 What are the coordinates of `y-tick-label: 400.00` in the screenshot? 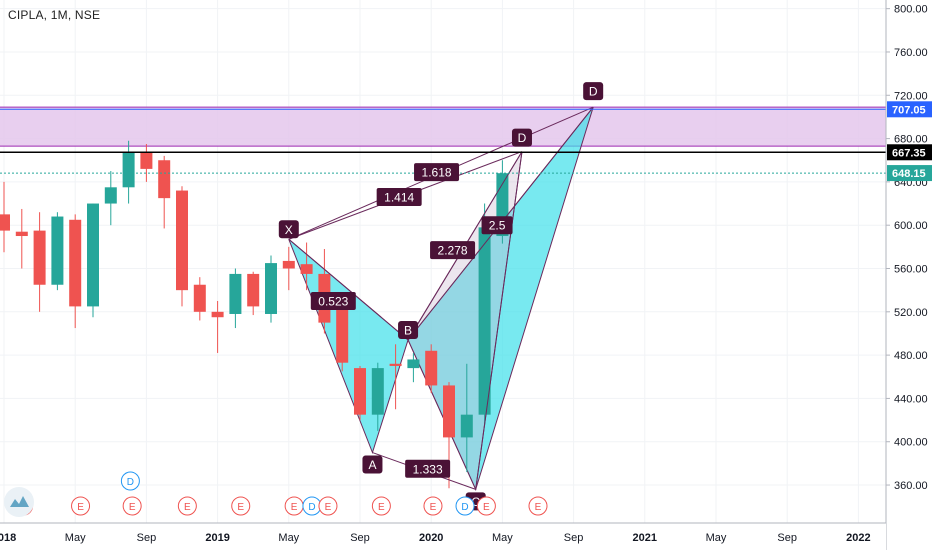 It's located at (911, 443).